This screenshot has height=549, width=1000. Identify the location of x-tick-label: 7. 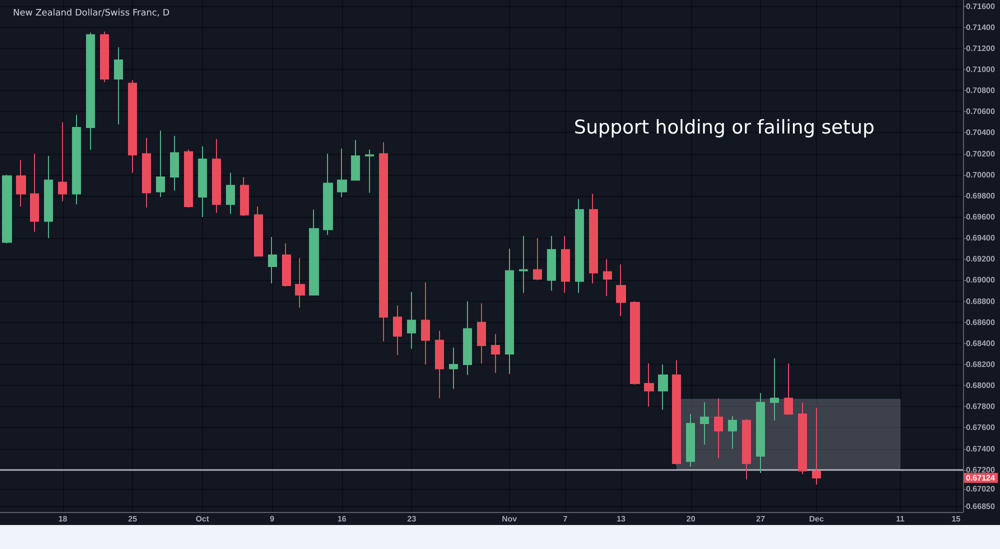
(565, 519).